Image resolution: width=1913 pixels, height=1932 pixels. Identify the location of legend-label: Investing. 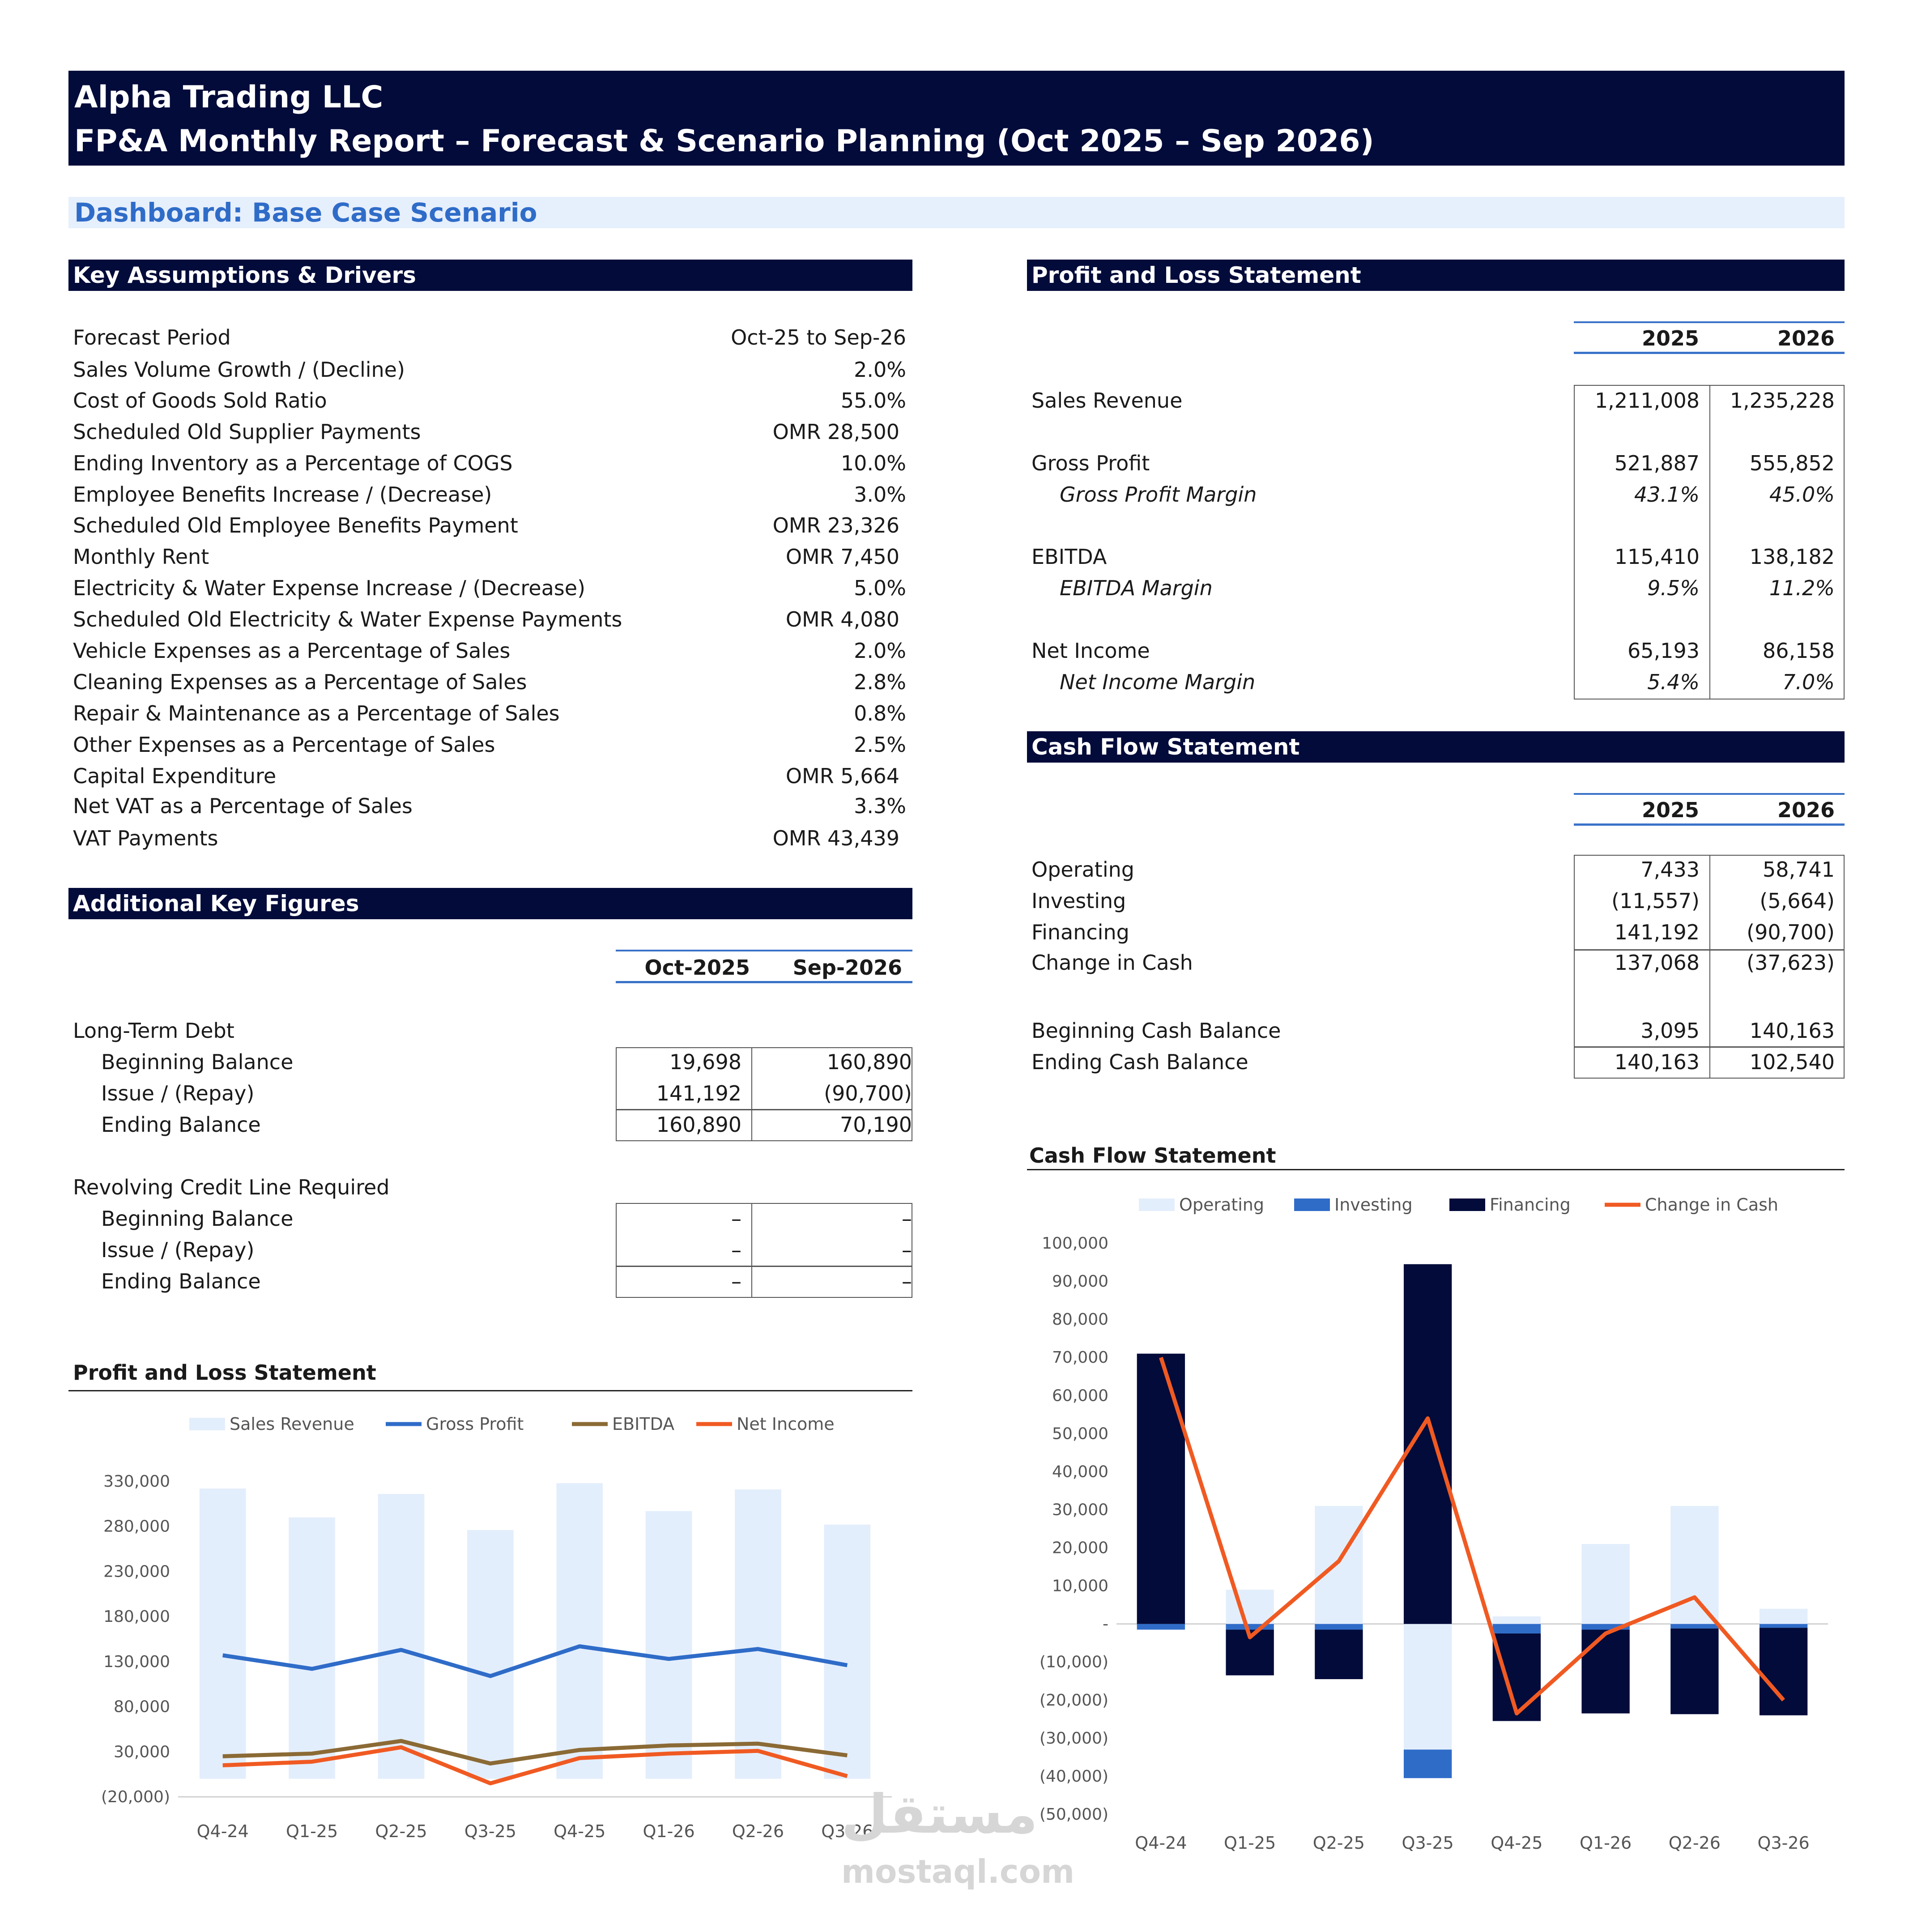
(1373, 1205).